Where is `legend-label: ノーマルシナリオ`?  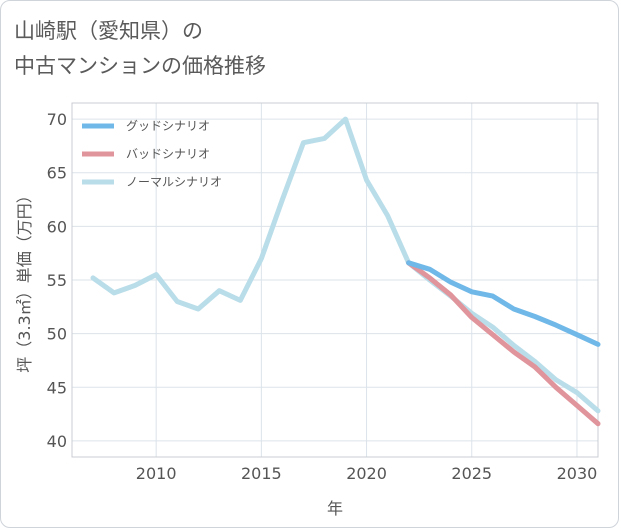
legend-label: ノーマルシナリオ is located at coordinates (174, 182).